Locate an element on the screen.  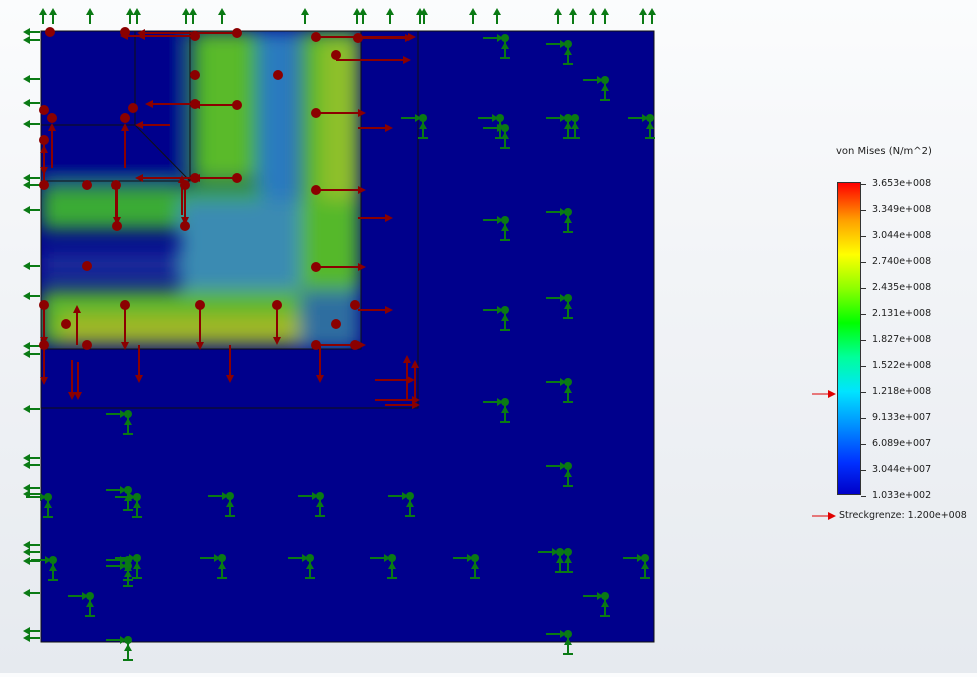
yield-arrow-icon is located at coordinates (824, 516).